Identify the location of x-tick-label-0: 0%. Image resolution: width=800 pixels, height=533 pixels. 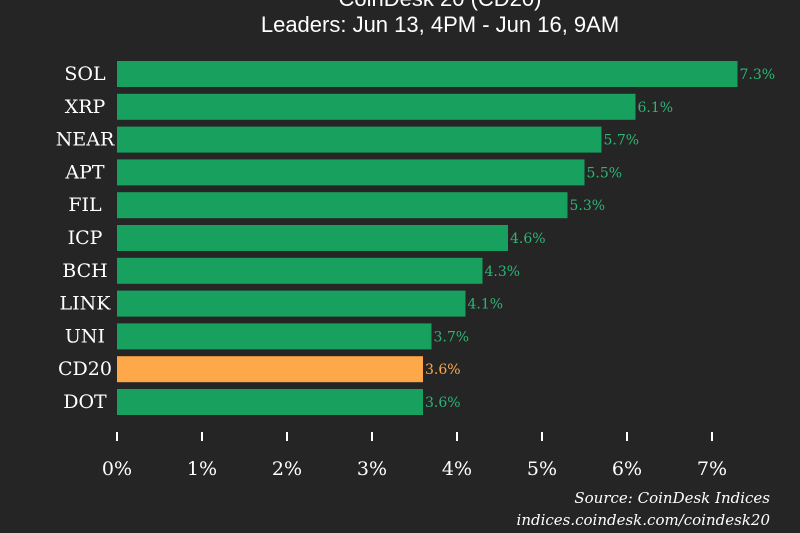
(117, 469).